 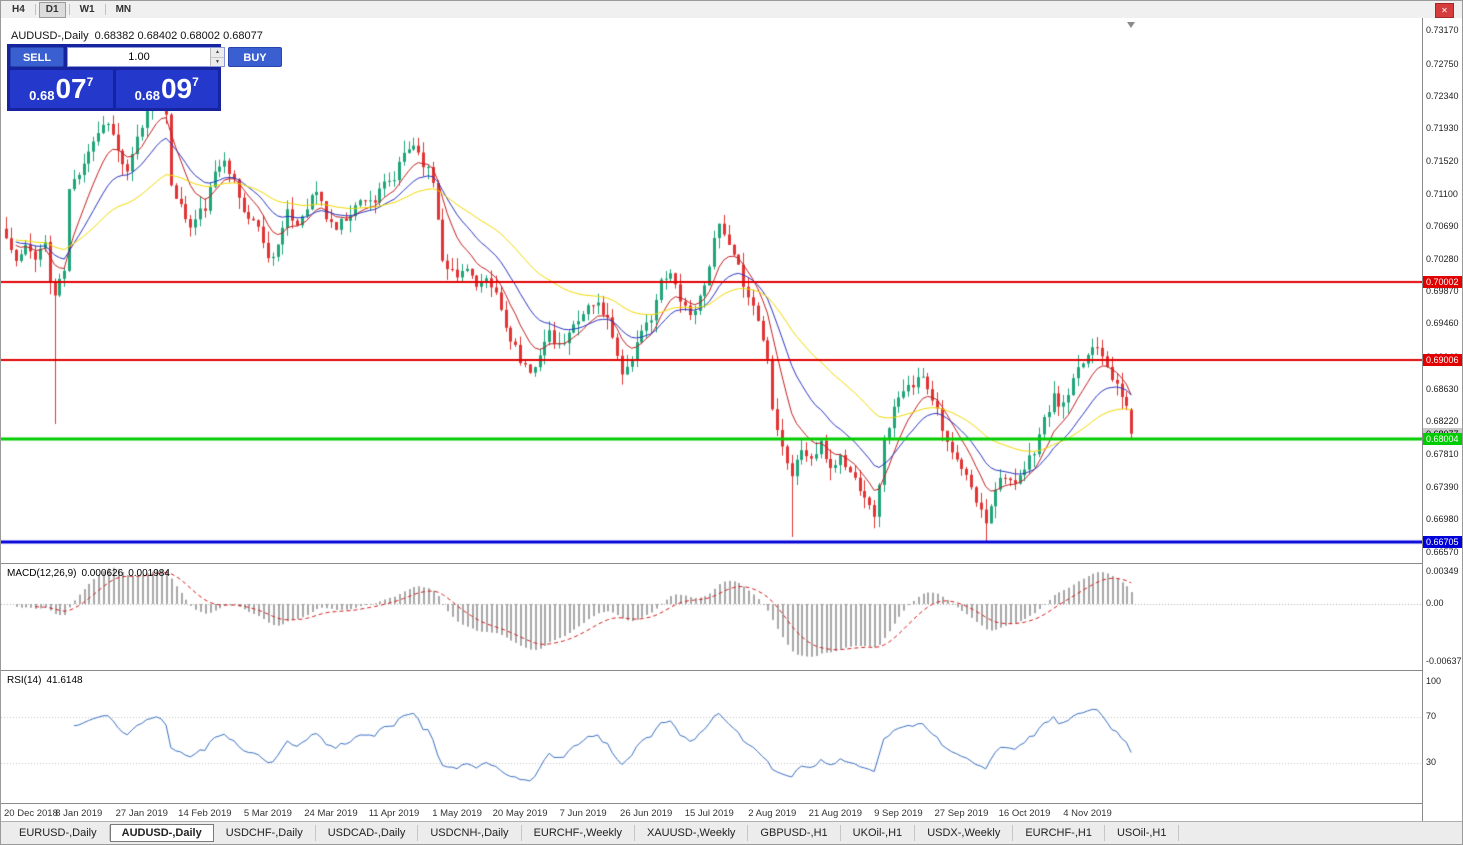 I want to click on buy-price-sup: 7, so click(x=195, y=82).